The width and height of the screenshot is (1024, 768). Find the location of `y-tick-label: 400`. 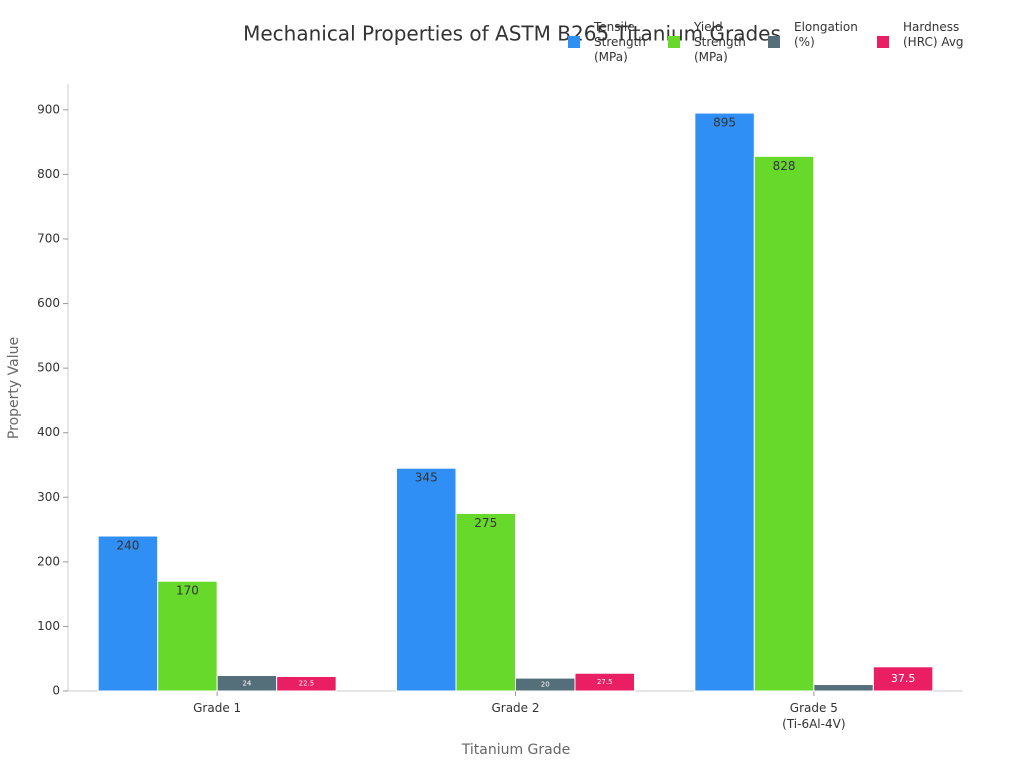

y-tick-label: 400 is located at coordinates (48, 432).